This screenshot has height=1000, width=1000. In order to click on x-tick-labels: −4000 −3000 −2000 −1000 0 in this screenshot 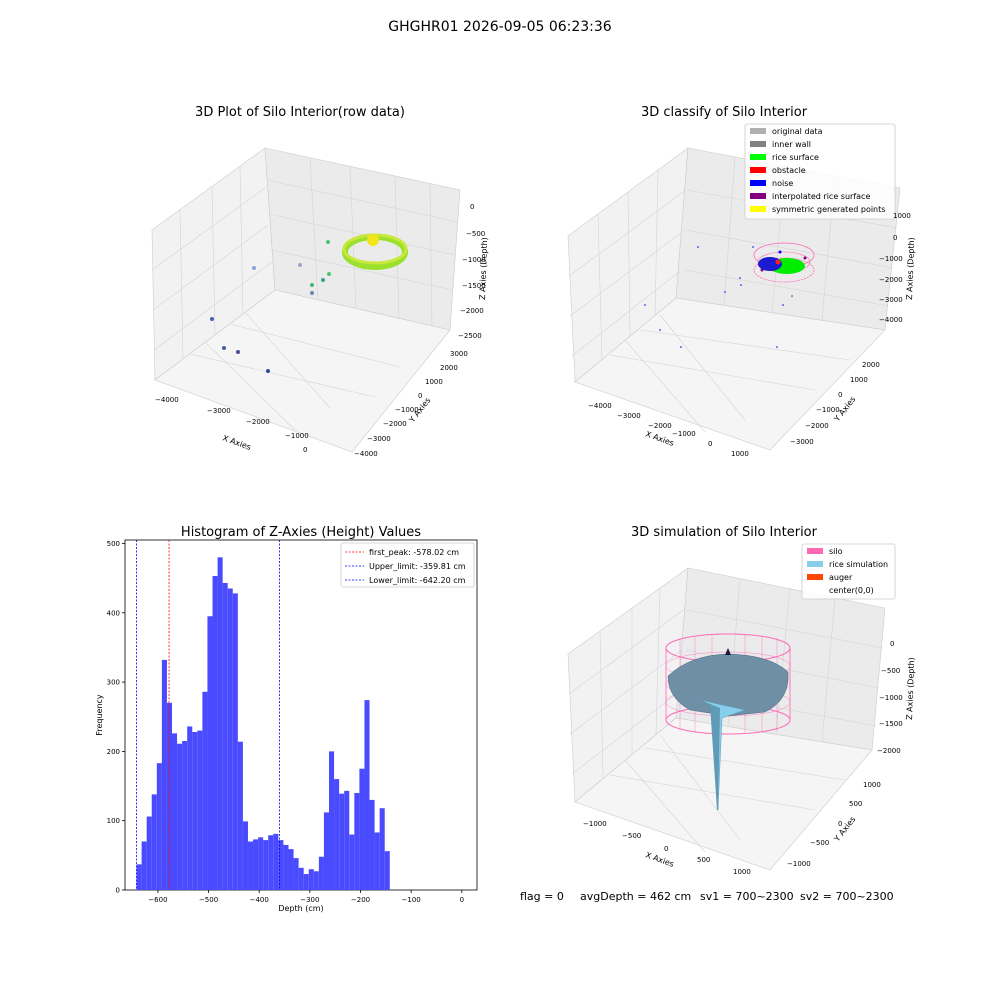, I will do `click(232, 425)`.